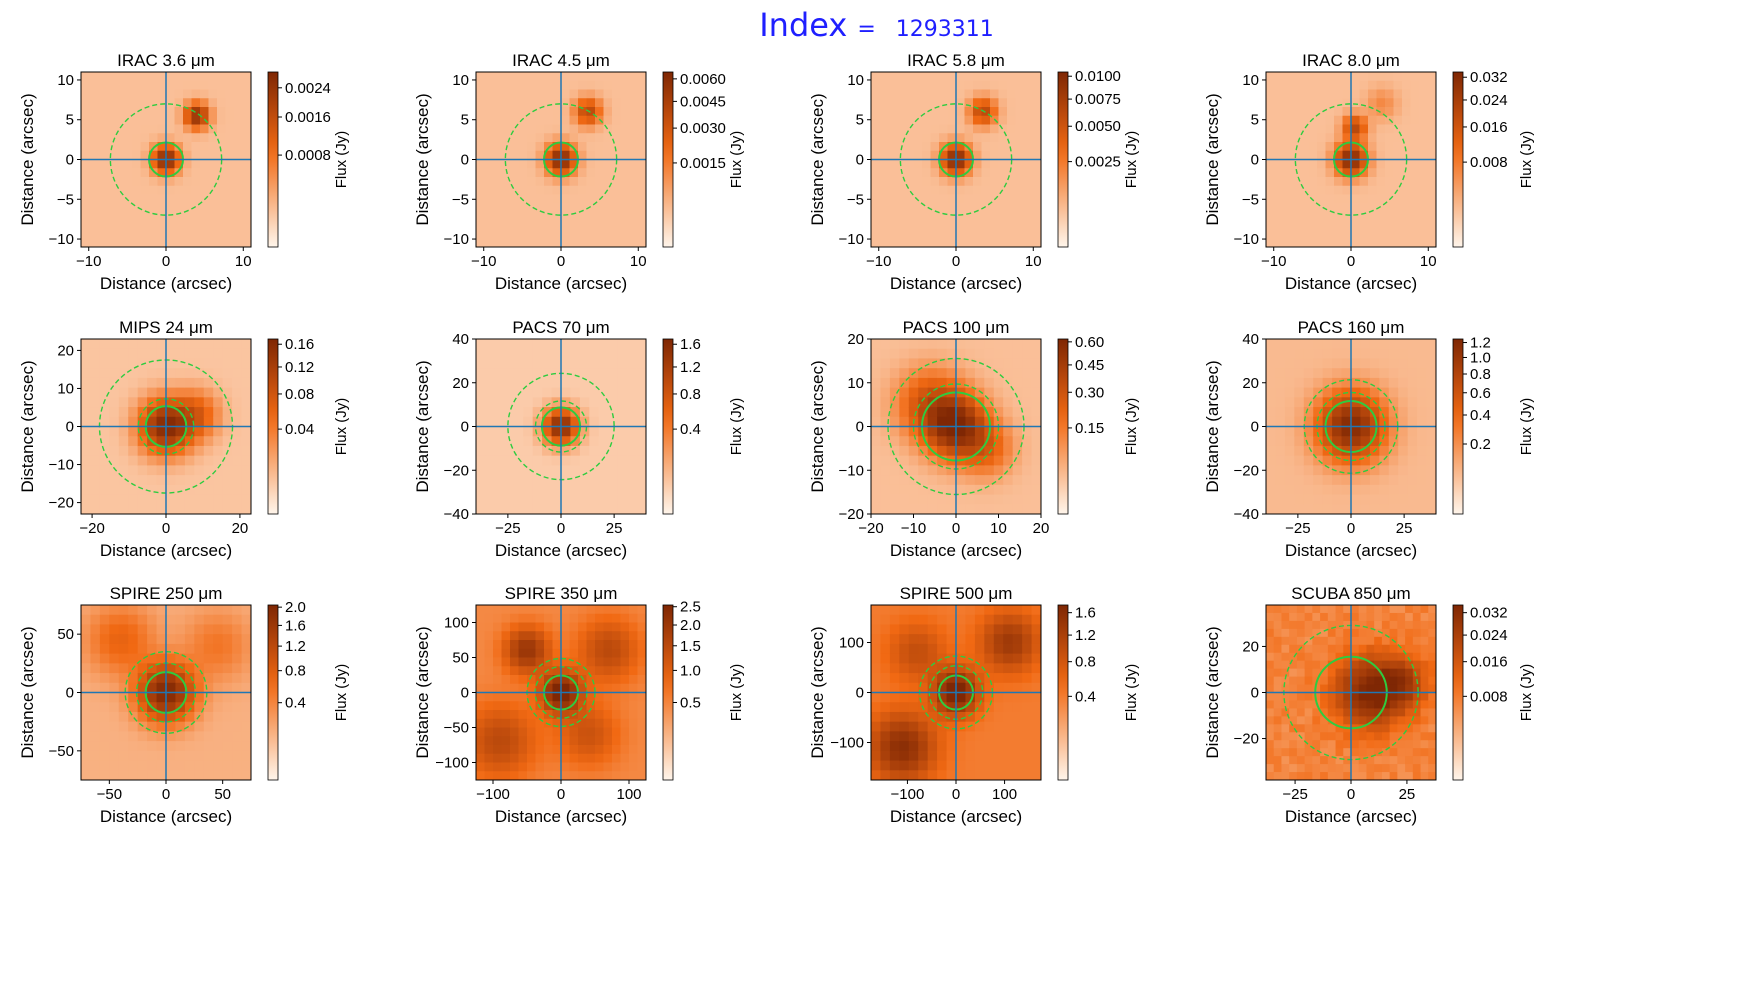 The image size is (1753, 989). Describe the element at coordinates (817, 159) in the screenshot. I see `y-axis-label: Distance (arcsec)` at that location.